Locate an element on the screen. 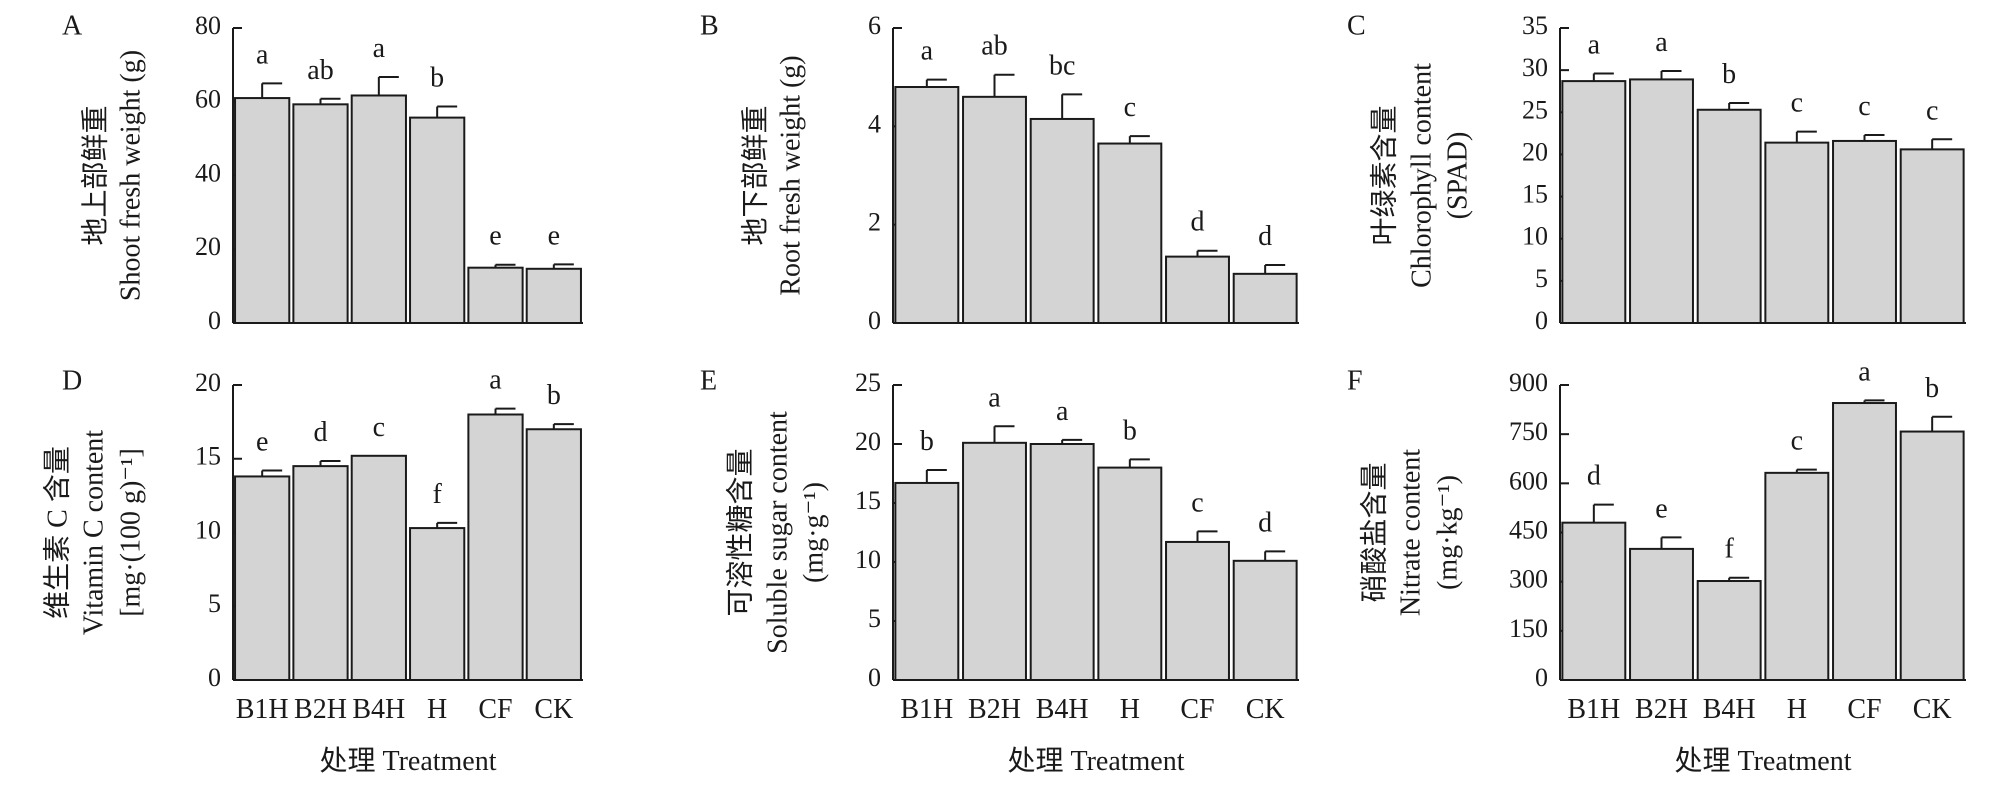  panel-d-ylabel-line: Vitamin C content is located at coordinates (93, 532).